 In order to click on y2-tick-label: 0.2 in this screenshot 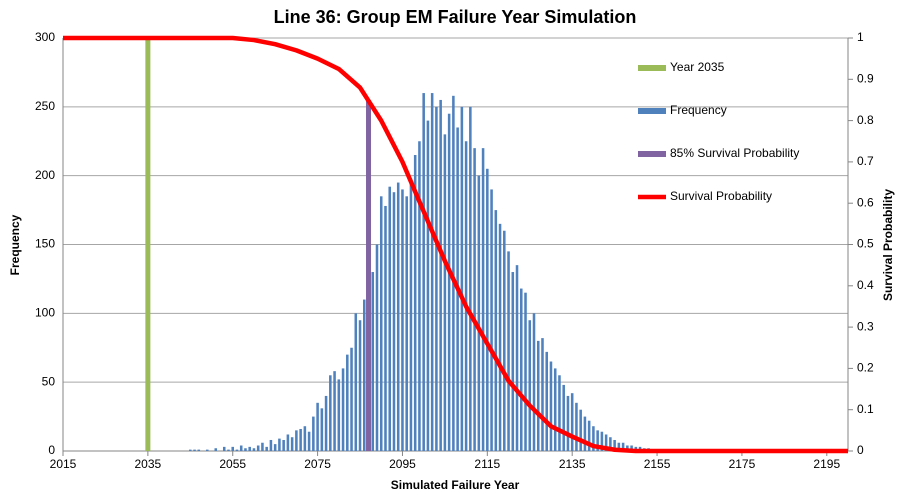, I will do `click(865, 368)`.